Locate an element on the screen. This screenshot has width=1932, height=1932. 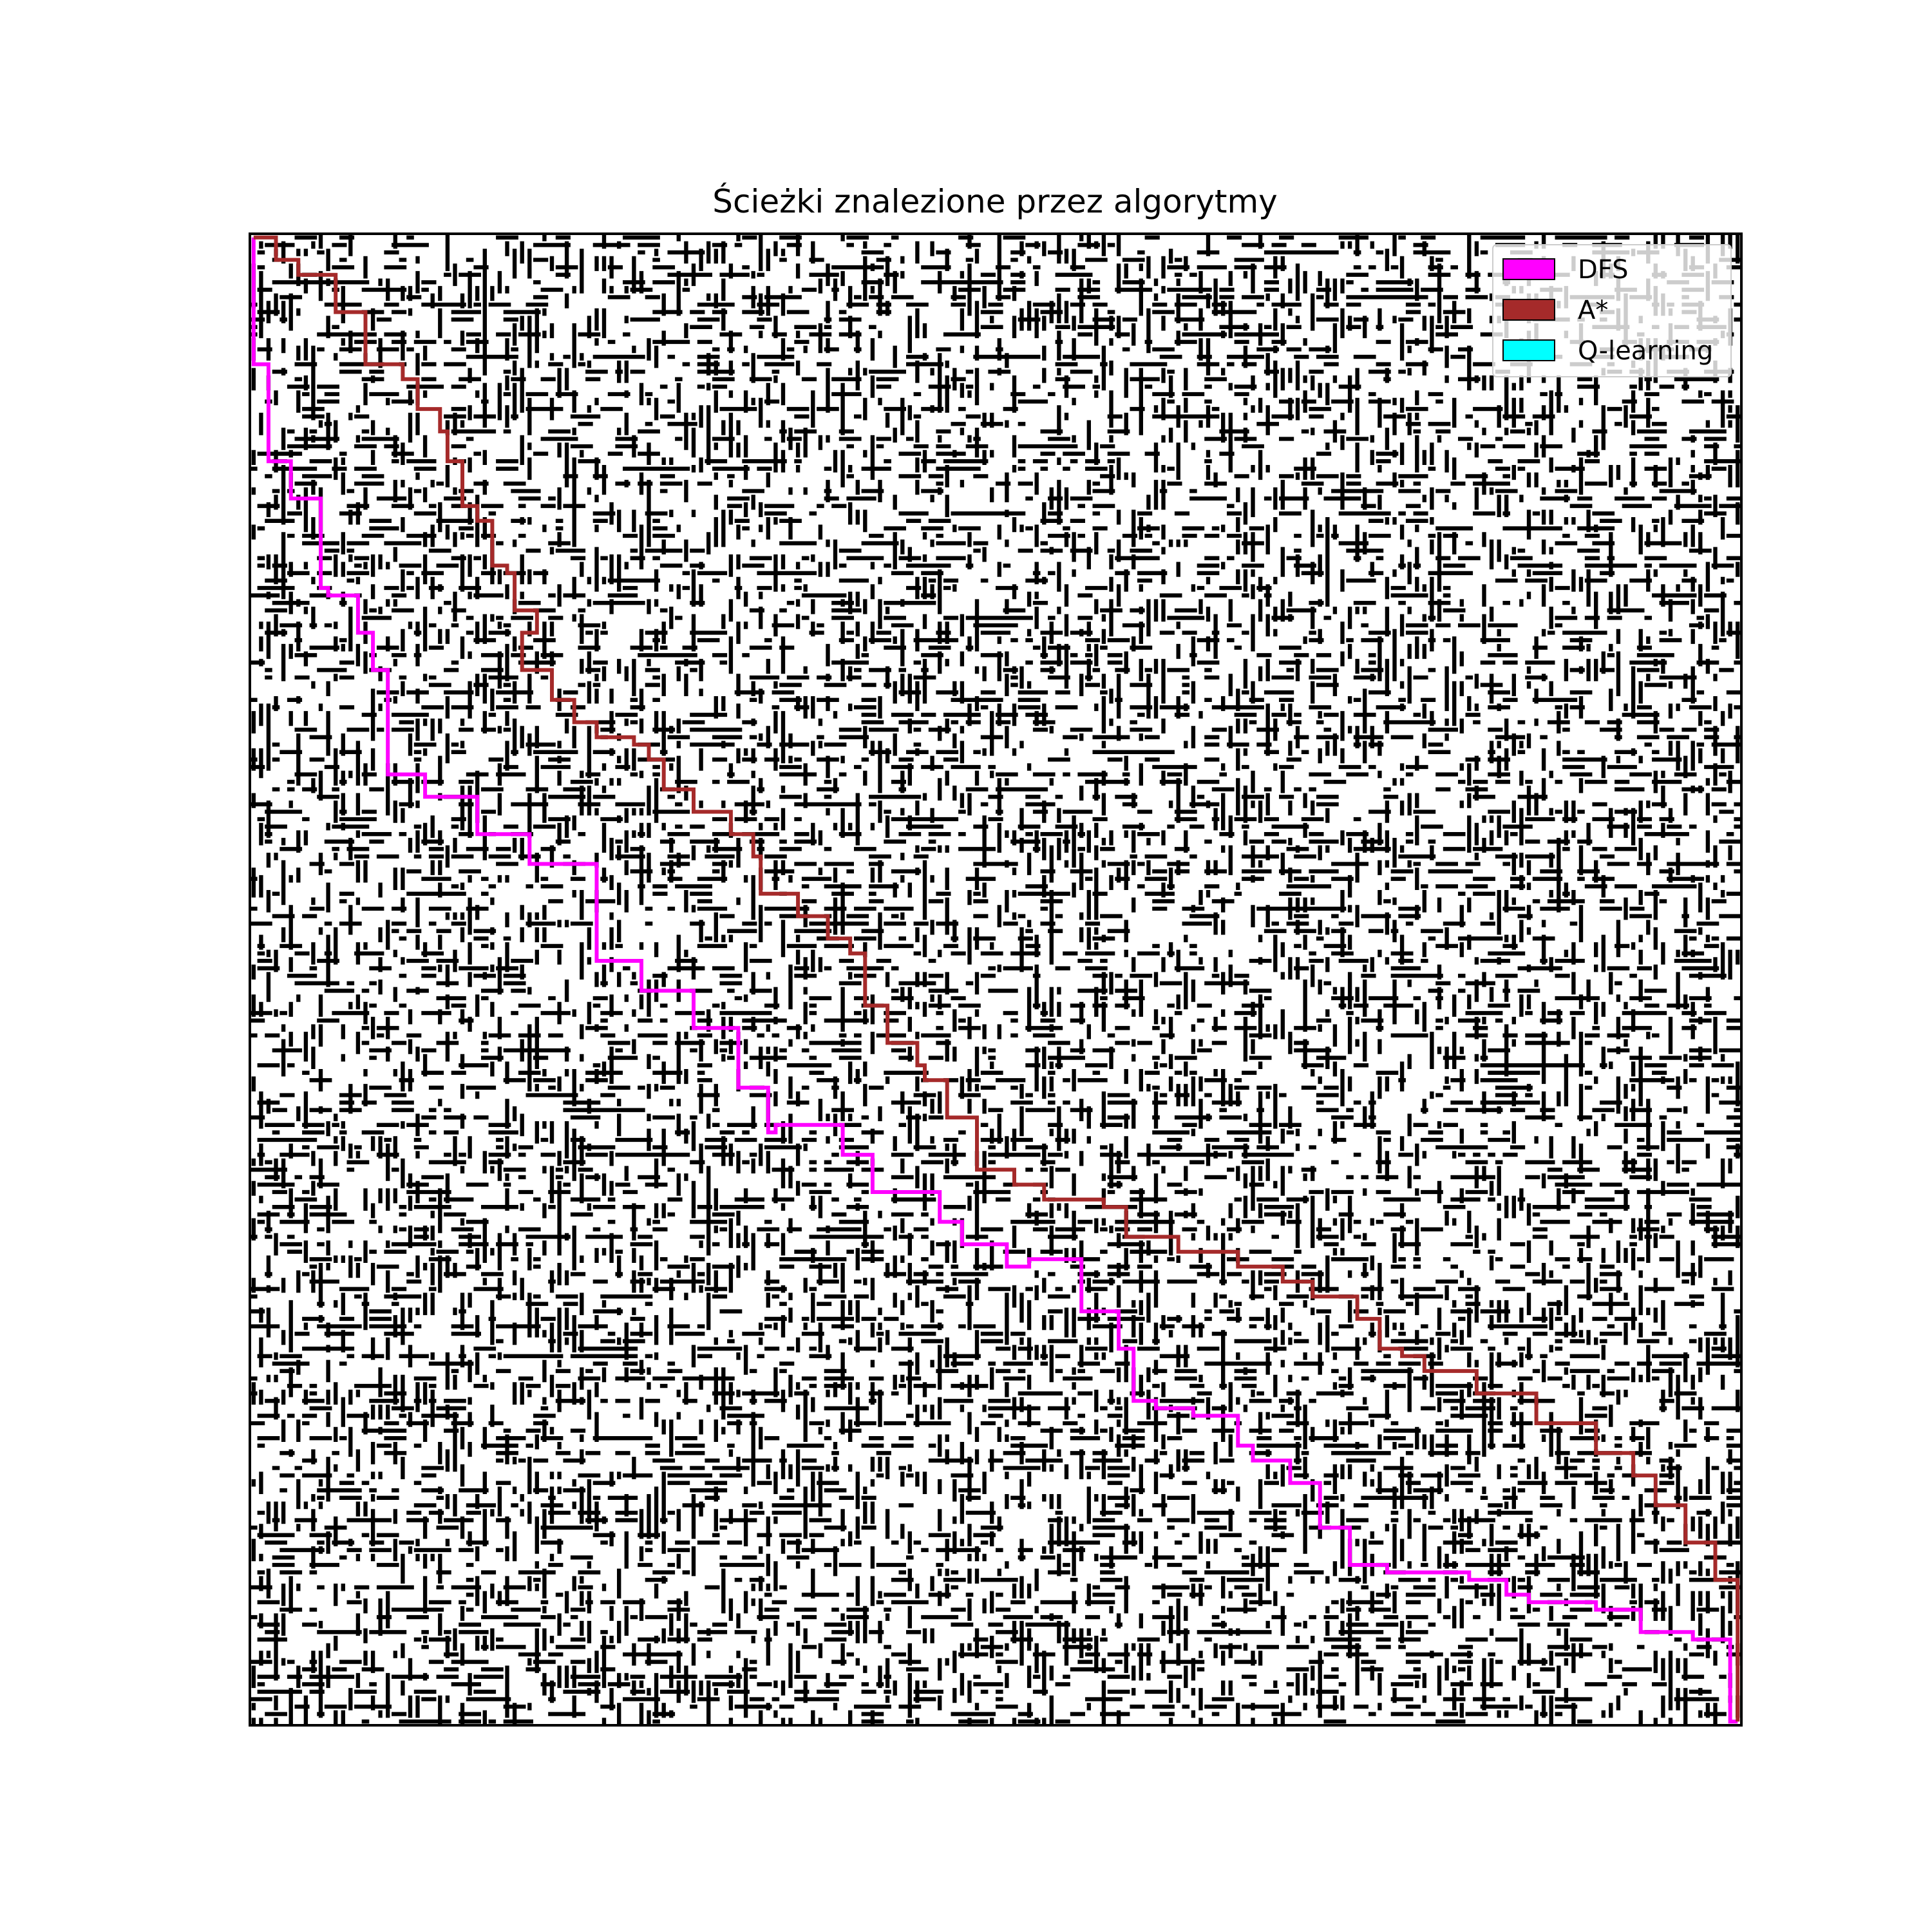
legend-swatch-dfs is located at coordinates (1529, 269).